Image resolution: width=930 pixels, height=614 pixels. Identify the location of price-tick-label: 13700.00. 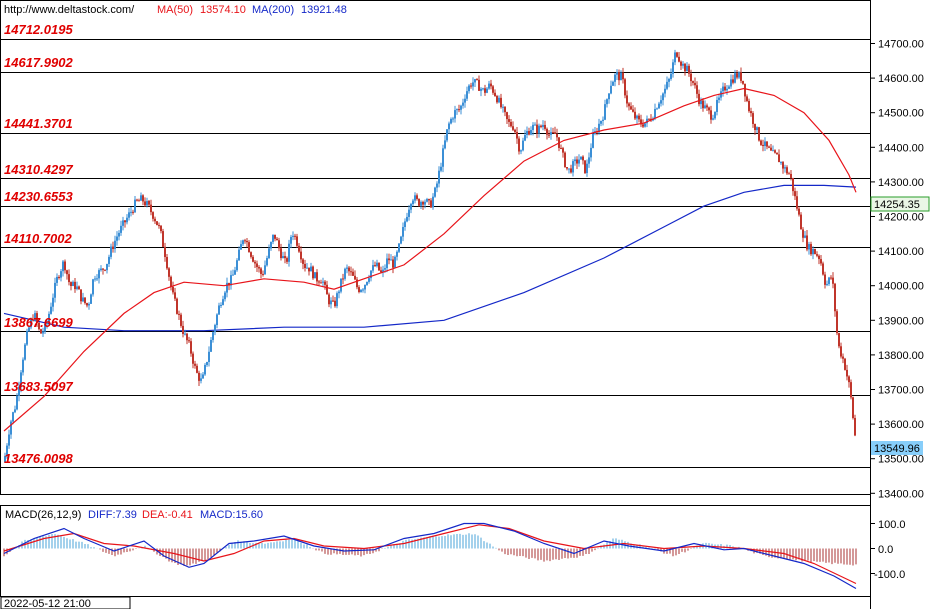
(901, 391).